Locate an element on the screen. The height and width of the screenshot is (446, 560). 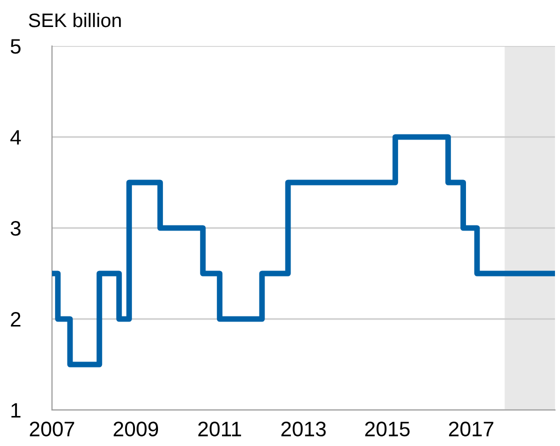
x-tick-label: 2015 is located at coordinates (387, 429).